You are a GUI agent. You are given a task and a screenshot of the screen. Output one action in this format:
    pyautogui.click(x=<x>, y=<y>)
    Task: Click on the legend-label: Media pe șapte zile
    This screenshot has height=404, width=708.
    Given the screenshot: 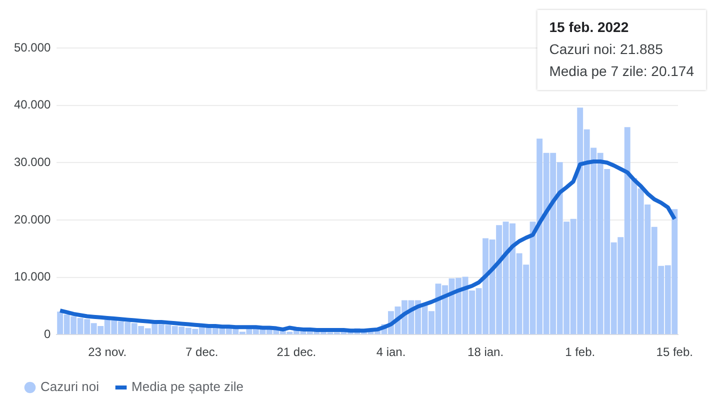 What is the action you would take?
    pyautogui.click(x=188, y=386)
    